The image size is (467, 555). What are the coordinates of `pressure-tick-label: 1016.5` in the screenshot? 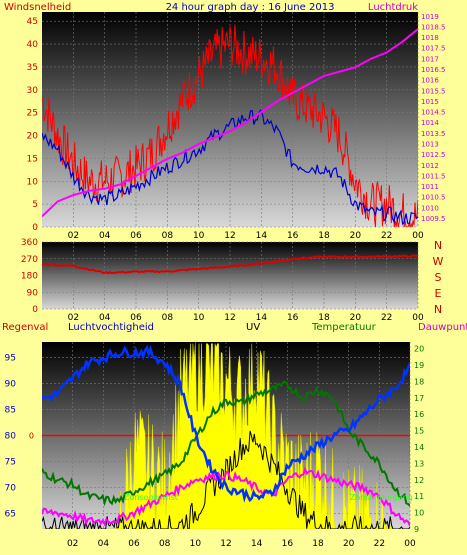 It's located at (433, 70).